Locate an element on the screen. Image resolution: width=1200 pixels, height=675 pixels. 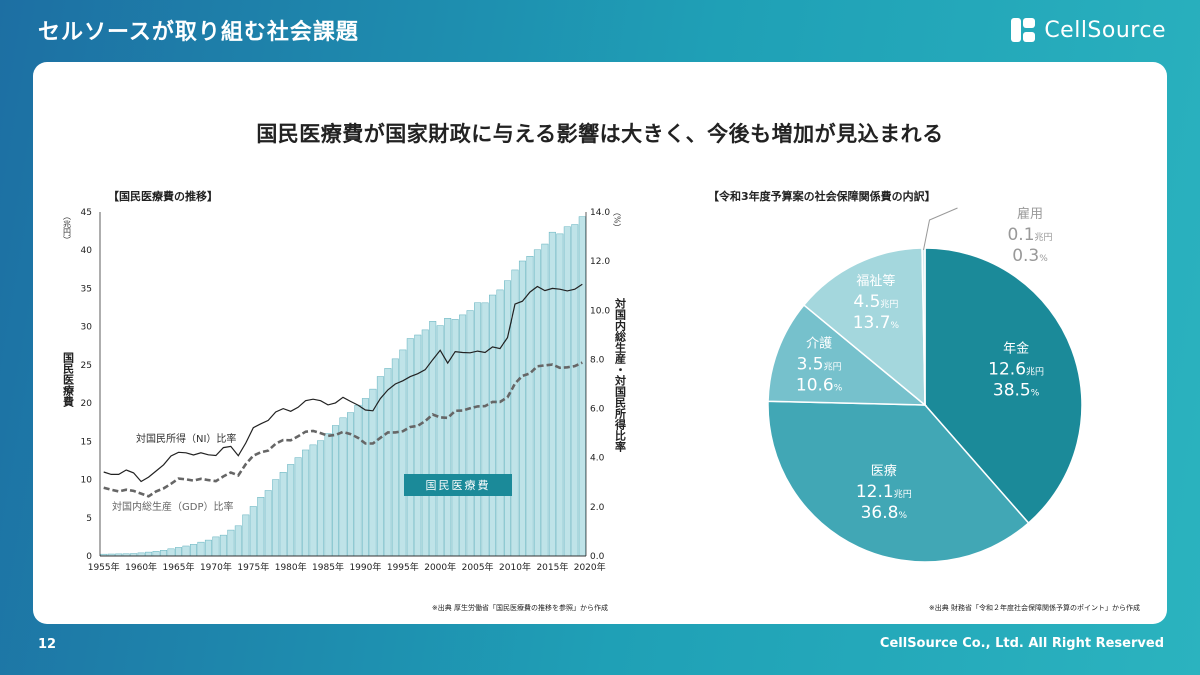
gdp-ratio-line is located at coordinates (343, 429).